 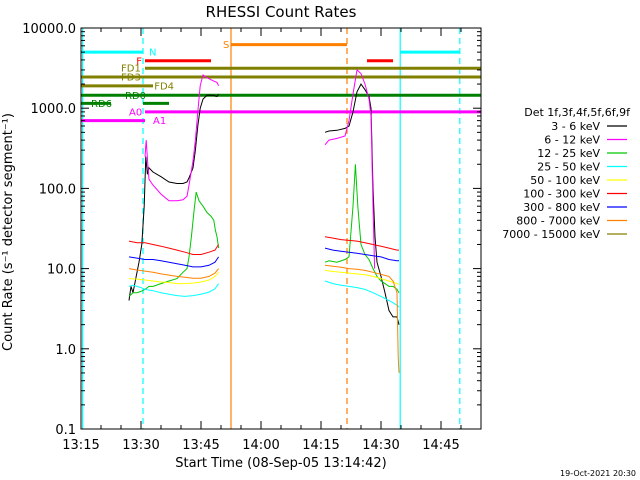 I want to click on flag-label-fd4: FD4, so click(x=164, y=86).